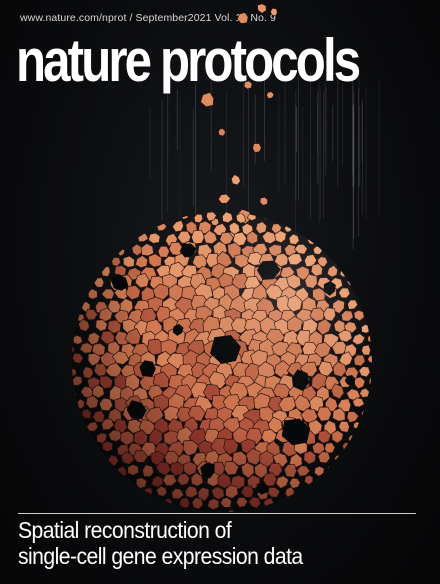  What do you see at coordinates (217, 513) in the screenshot?
I see `headline-rule` at bounding box center [217, 513].